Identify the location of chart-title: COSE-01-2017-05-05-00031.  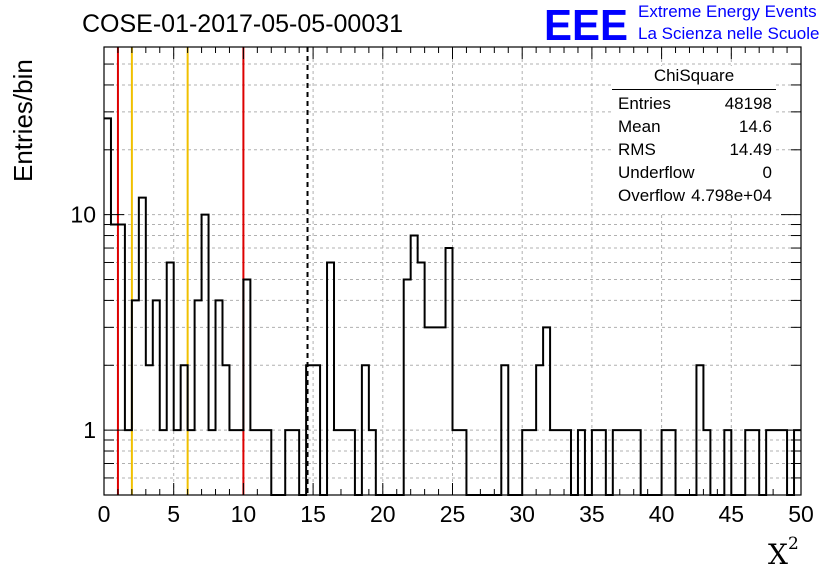
(243, 24).